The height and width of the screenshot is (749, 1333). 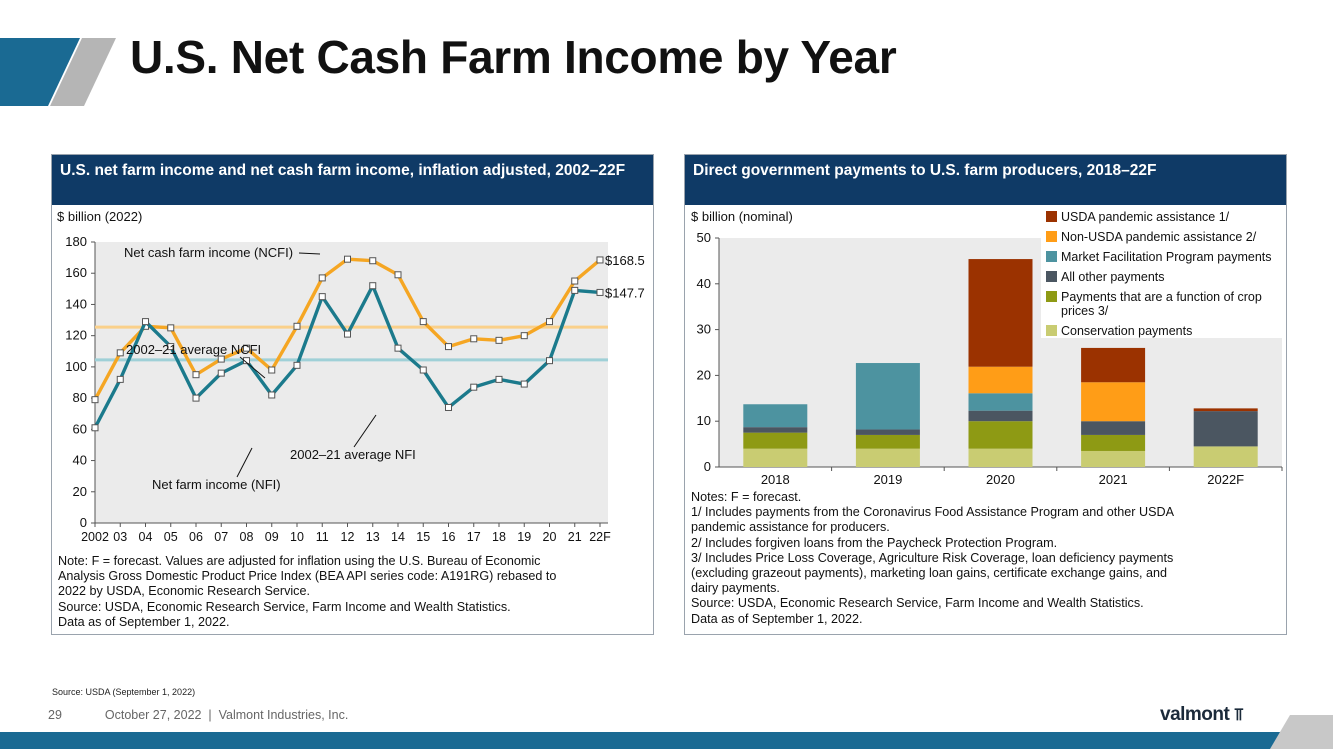 What do you see at coordinates (499, 537) in the screenshot?
I see `x-tick-label: 18` at bounding box center [499, 537].